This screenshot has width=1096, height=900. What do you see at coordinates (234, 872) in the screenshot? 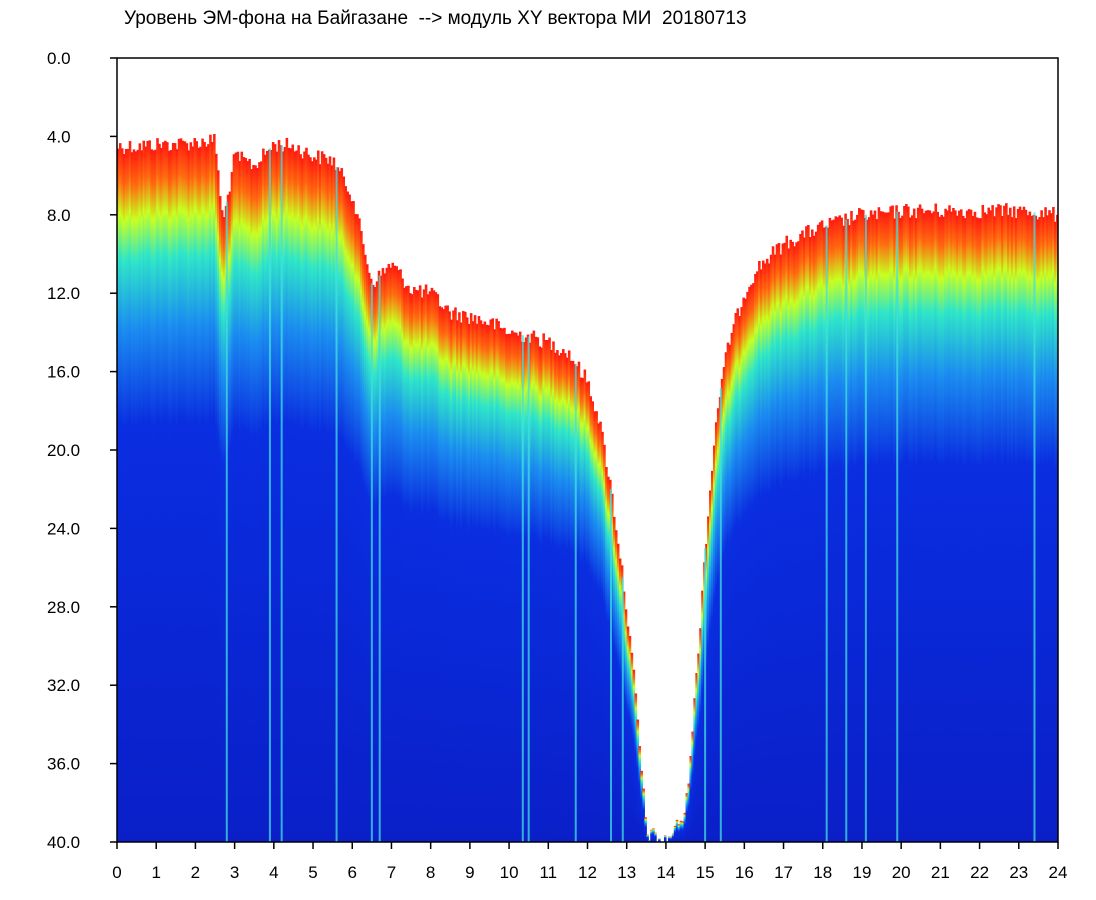
I see `x-tick-label: 3` at bounding box center [234, 872].